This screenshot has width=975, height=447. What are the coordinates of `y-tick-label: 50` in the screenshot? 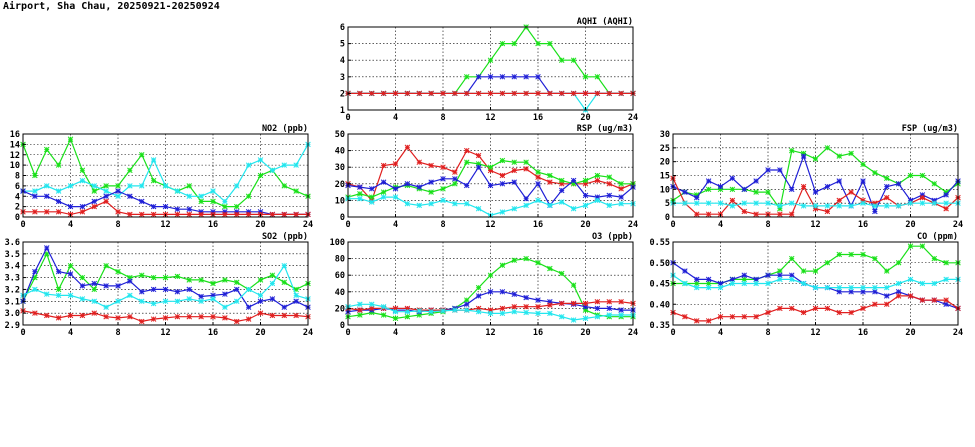 It's located at (340, 135).